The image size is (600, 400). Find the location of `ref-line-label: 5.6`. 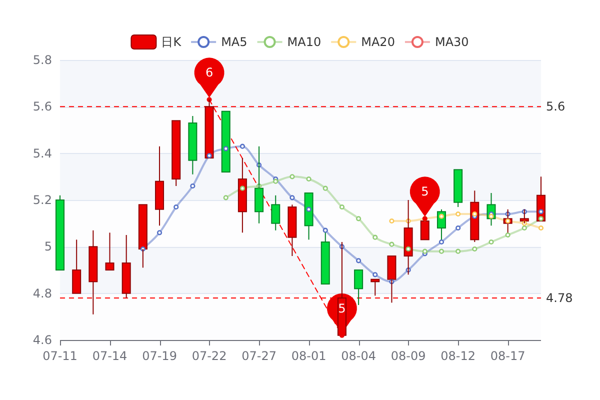

ref-line-label: 5.6 is located at coordinates (556, 107).